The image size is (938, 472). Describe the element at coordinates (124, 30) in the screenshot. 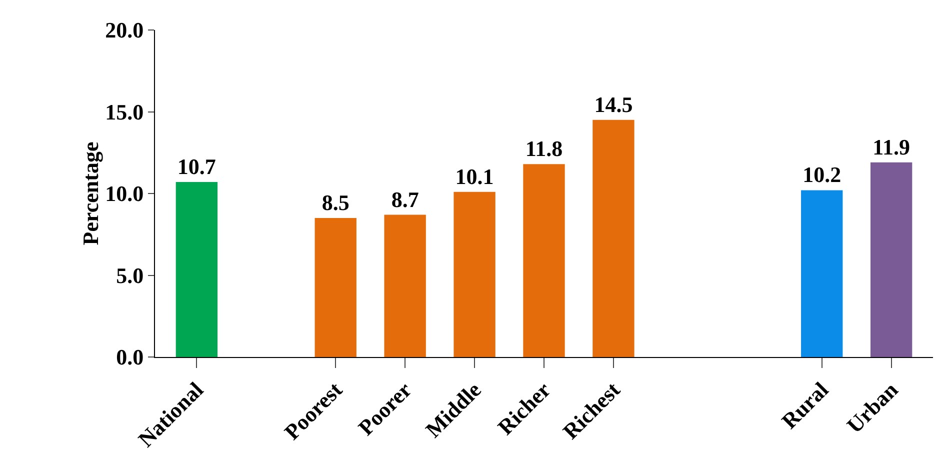

I see `y-tick-label: 20.0` at that location.